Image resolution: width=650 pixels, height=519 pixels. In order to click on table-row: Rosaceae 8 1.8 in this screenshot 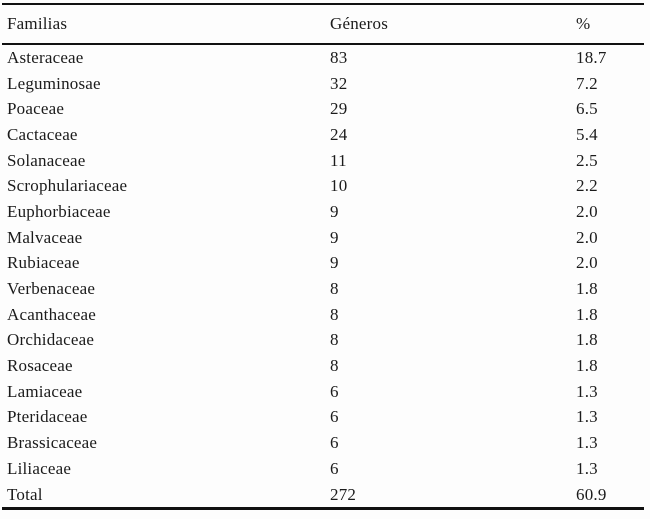, I will do `click(323, 366)`.